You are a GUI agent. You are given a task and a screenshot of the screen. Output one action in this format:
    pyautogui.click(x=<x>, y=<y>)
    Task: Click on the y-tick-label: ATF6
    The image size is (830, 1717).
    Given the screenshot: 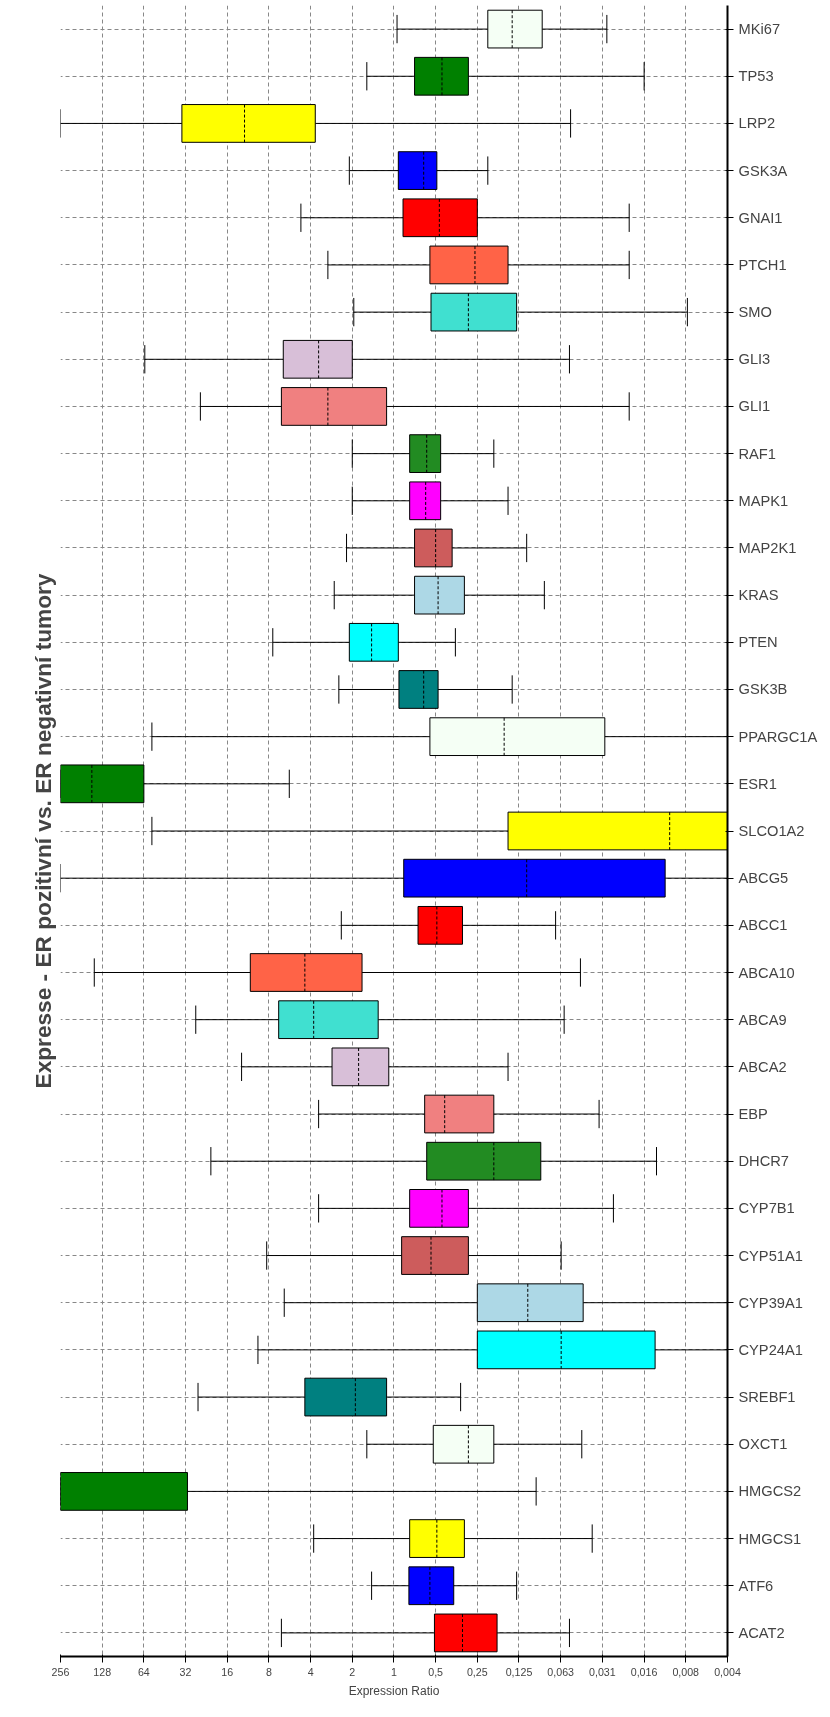 What is the action you would take?
    pyautogui.click(x=756, y=1585)
    